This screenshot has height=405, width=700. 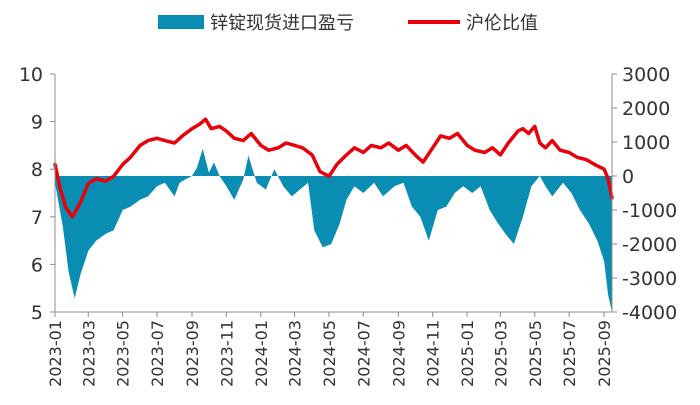 I want to click on y-right-tick-label: -1000, so click(x=649, y=211).